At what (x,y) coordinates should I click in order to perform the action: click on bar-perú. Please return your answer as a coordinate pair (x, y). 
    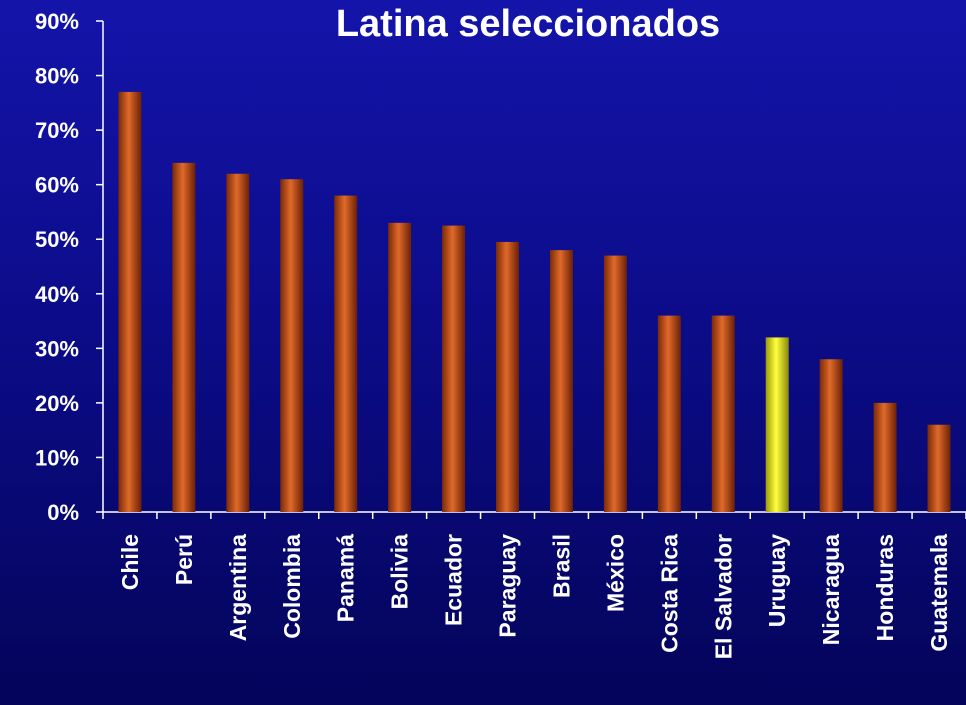
    Looking at the image, I should click on (184, 337).